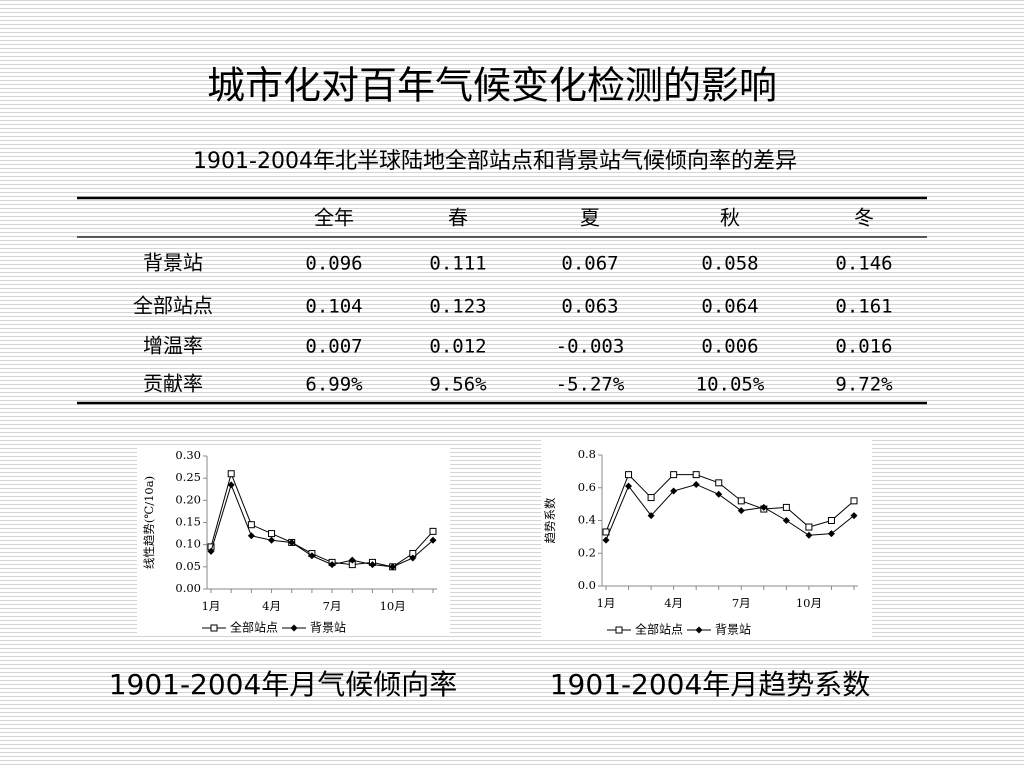 This screenshot has height=768, width=1024. Describe the element at coordinates (729, 307) in the screenshot. I see `table-cell: 0.064` at that location.